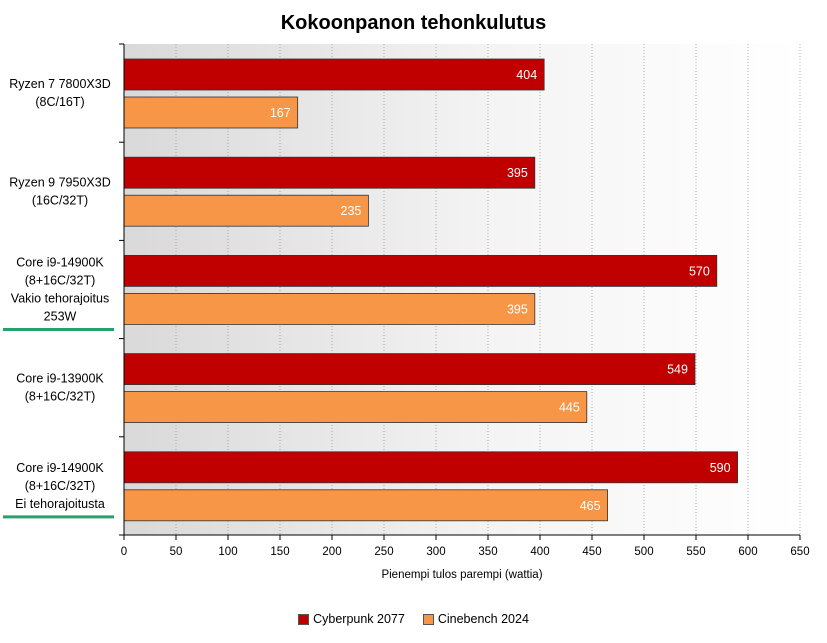 This screenshot has width=827, height=643. I want to click on tick-labels: 0 50 100 150 200 250 300 350 400 450 500 550 600 650, so click(465, 552).